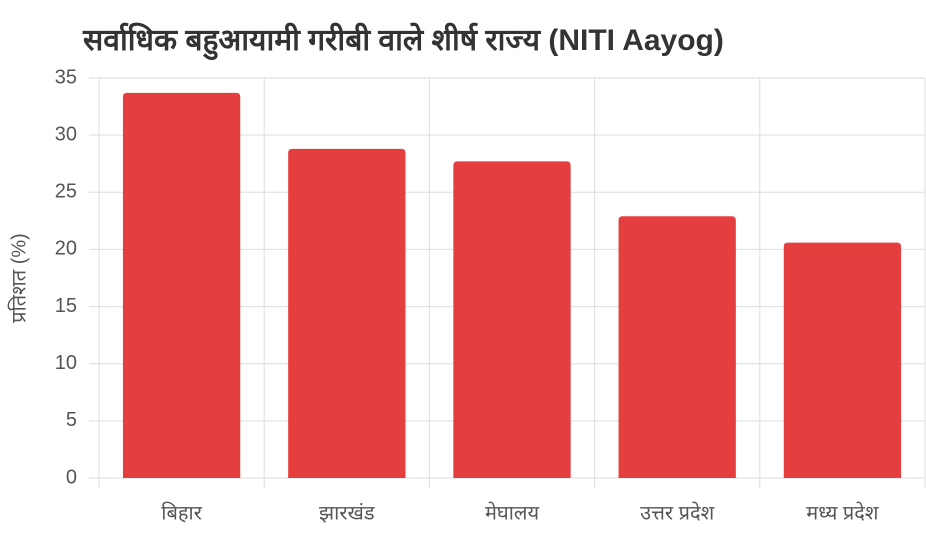 The image size is (926, 536). Describe the element at coordinates (66, 192) in the screenshot. I see `y-tick-label: 25` at that location.